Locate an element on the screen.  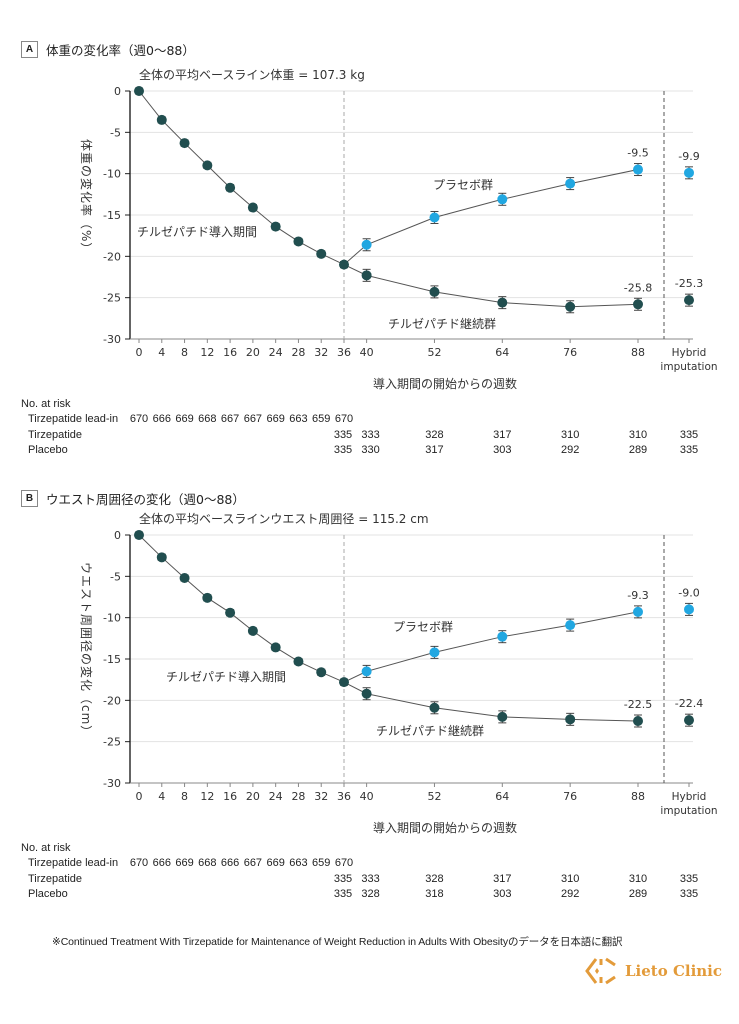
risk-count: 317 is located at coordinates (502, 434).